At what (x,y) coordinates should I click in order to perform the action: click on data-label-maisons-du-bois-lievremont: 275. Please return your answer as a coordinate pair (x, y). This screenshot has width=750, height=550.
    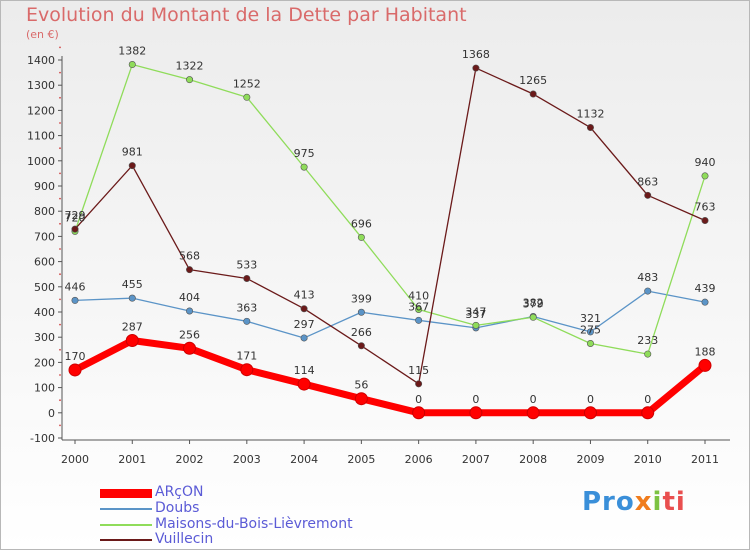
    Looking at the image, I should click on (590, 330).